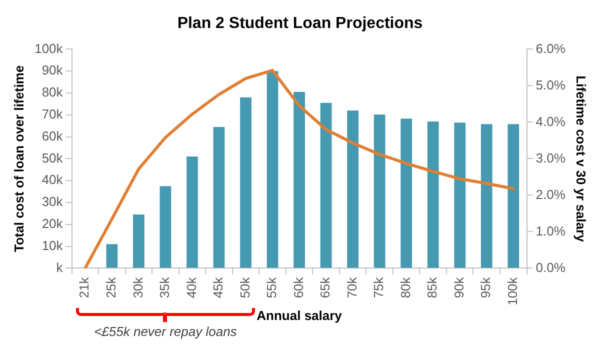 Image resolution: width=600 pixels, height=360 pixels. What do you see at coordinates (551, 48) in the screenshot?
I see `y2-tick-label: 6.0%` at bounding box center [551, 48].